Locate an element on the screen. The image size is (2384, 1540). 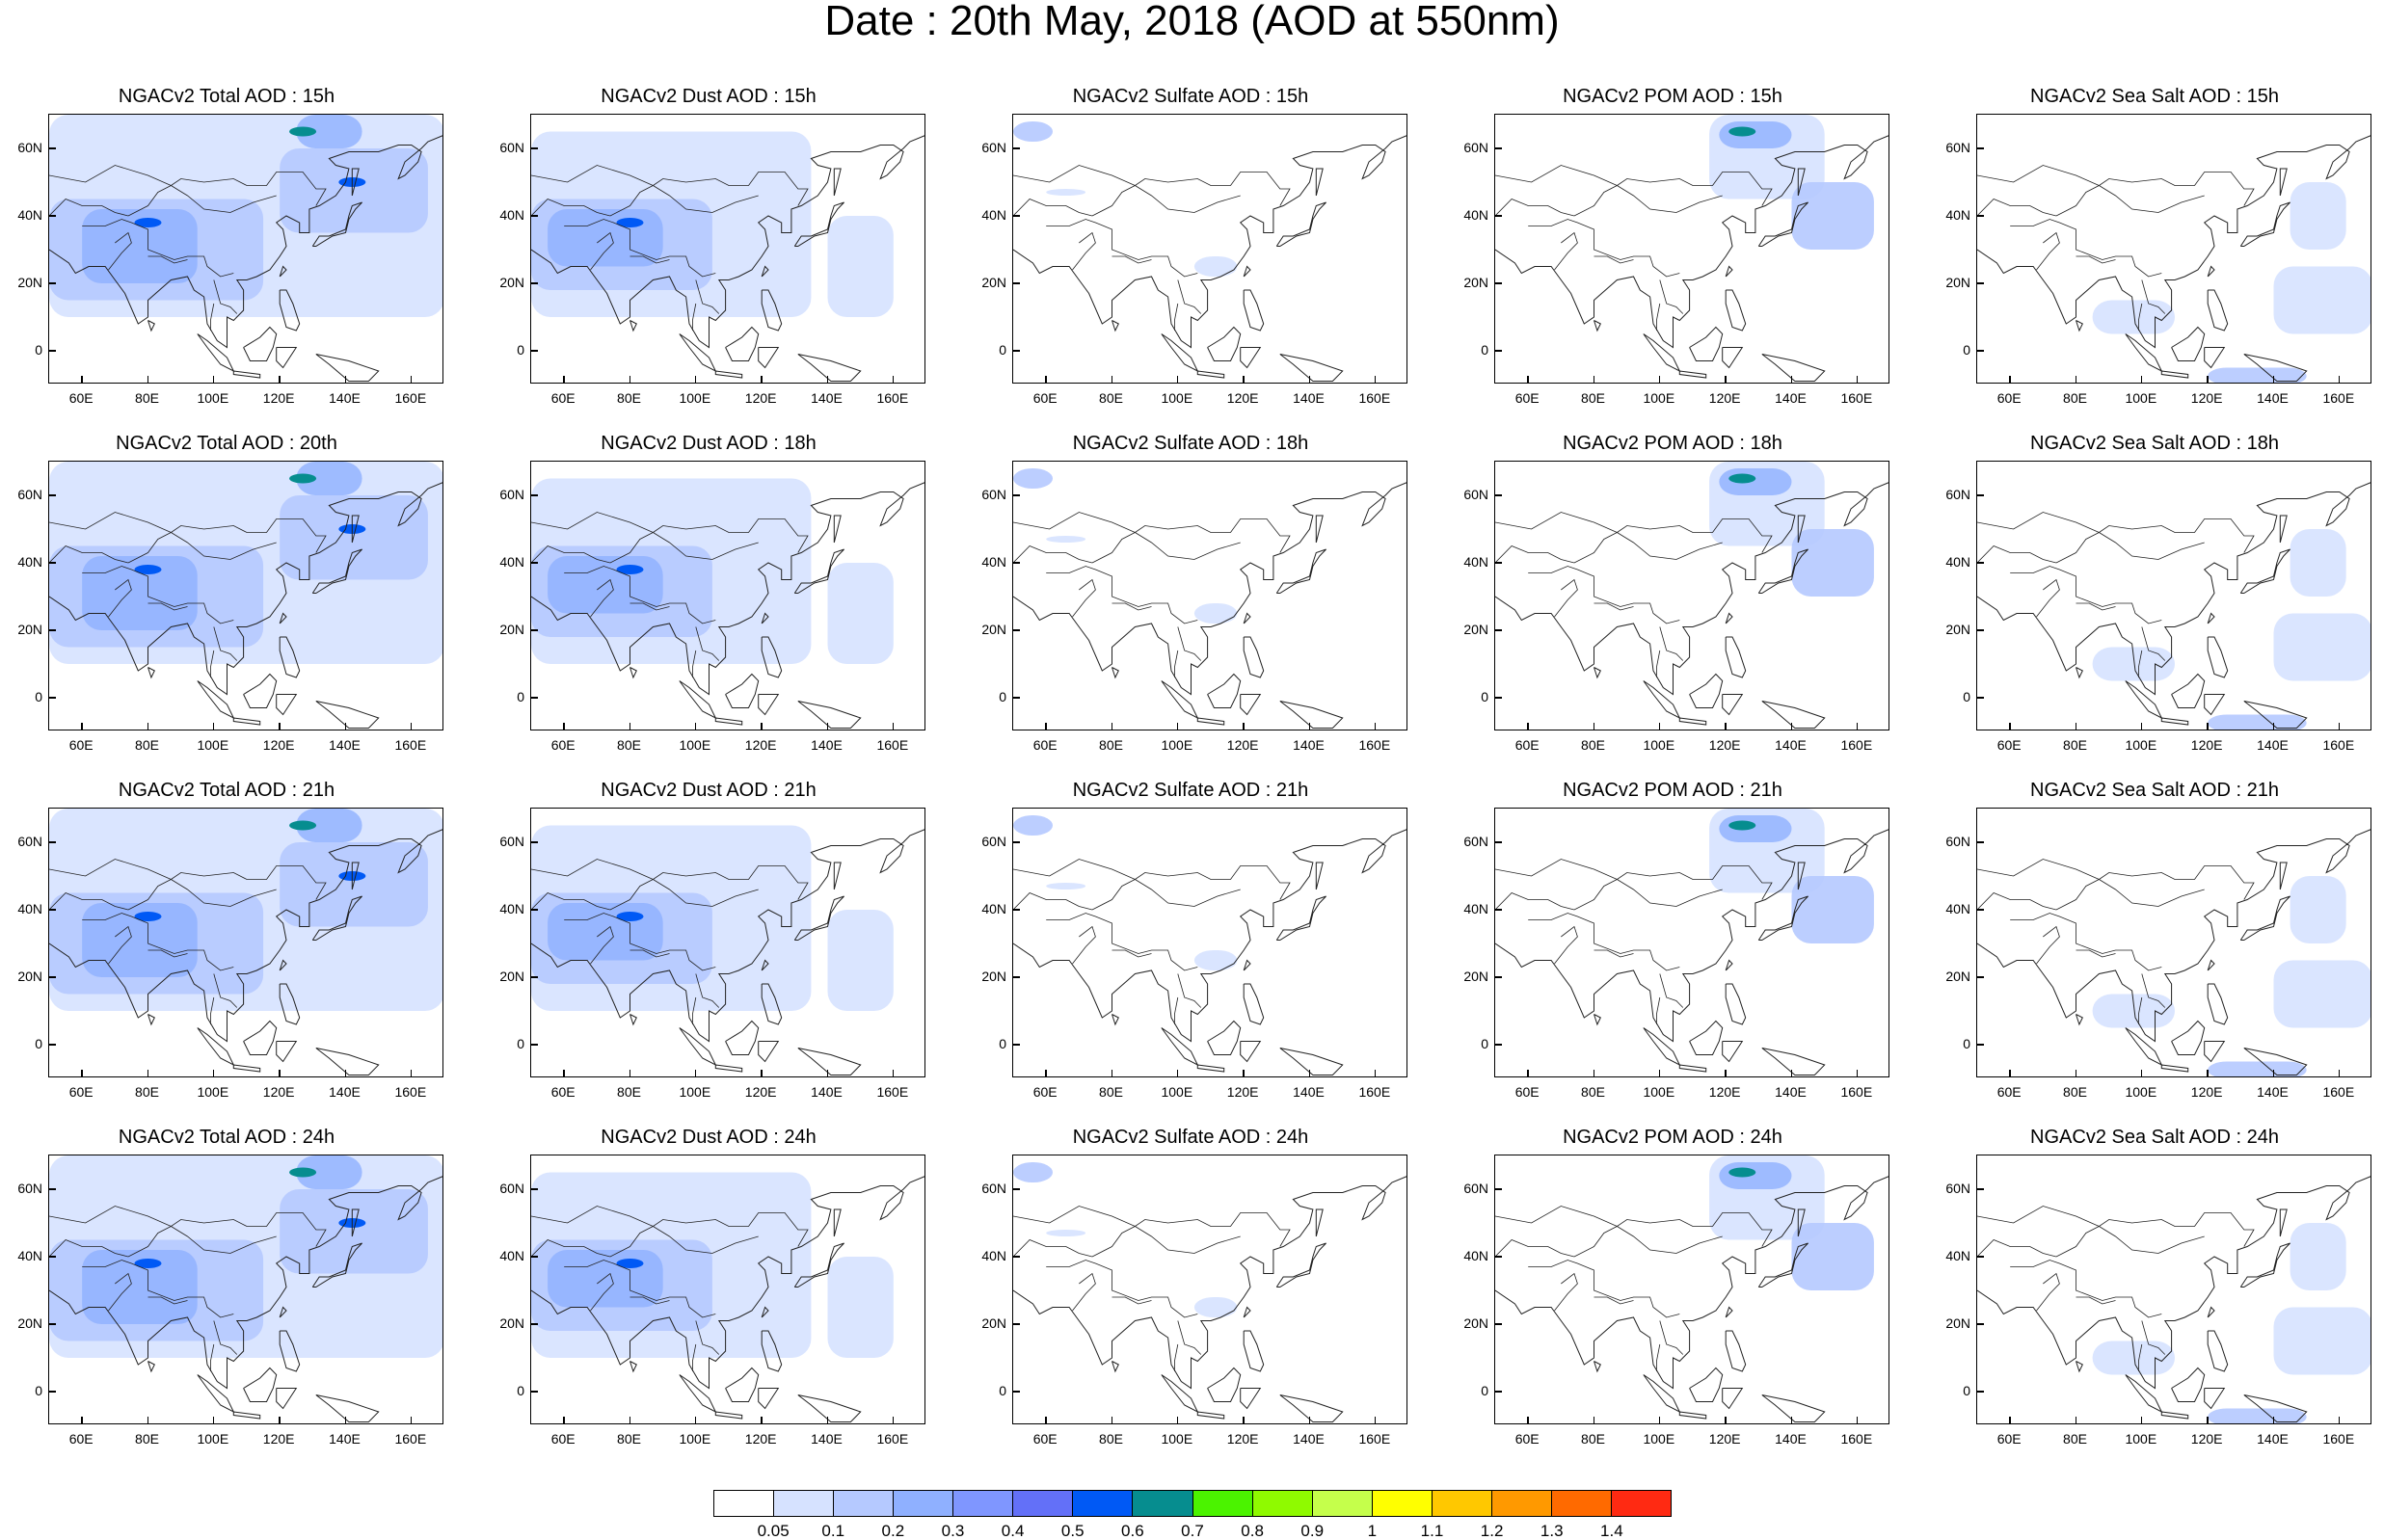
panel-title: NGACv2 Sulfate AOD : 21h is located at coordinates (1190, 790).